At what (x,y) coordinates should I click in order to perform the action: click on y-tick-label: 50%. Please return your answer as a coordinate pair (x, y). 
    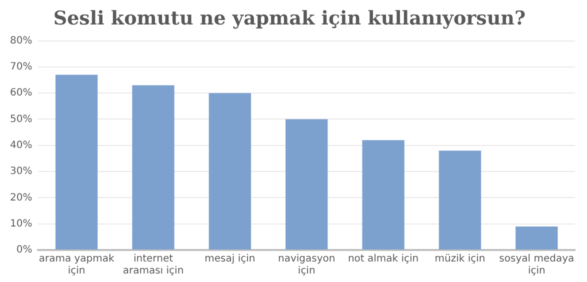
    Looking at the image, I should click on (21, 119).